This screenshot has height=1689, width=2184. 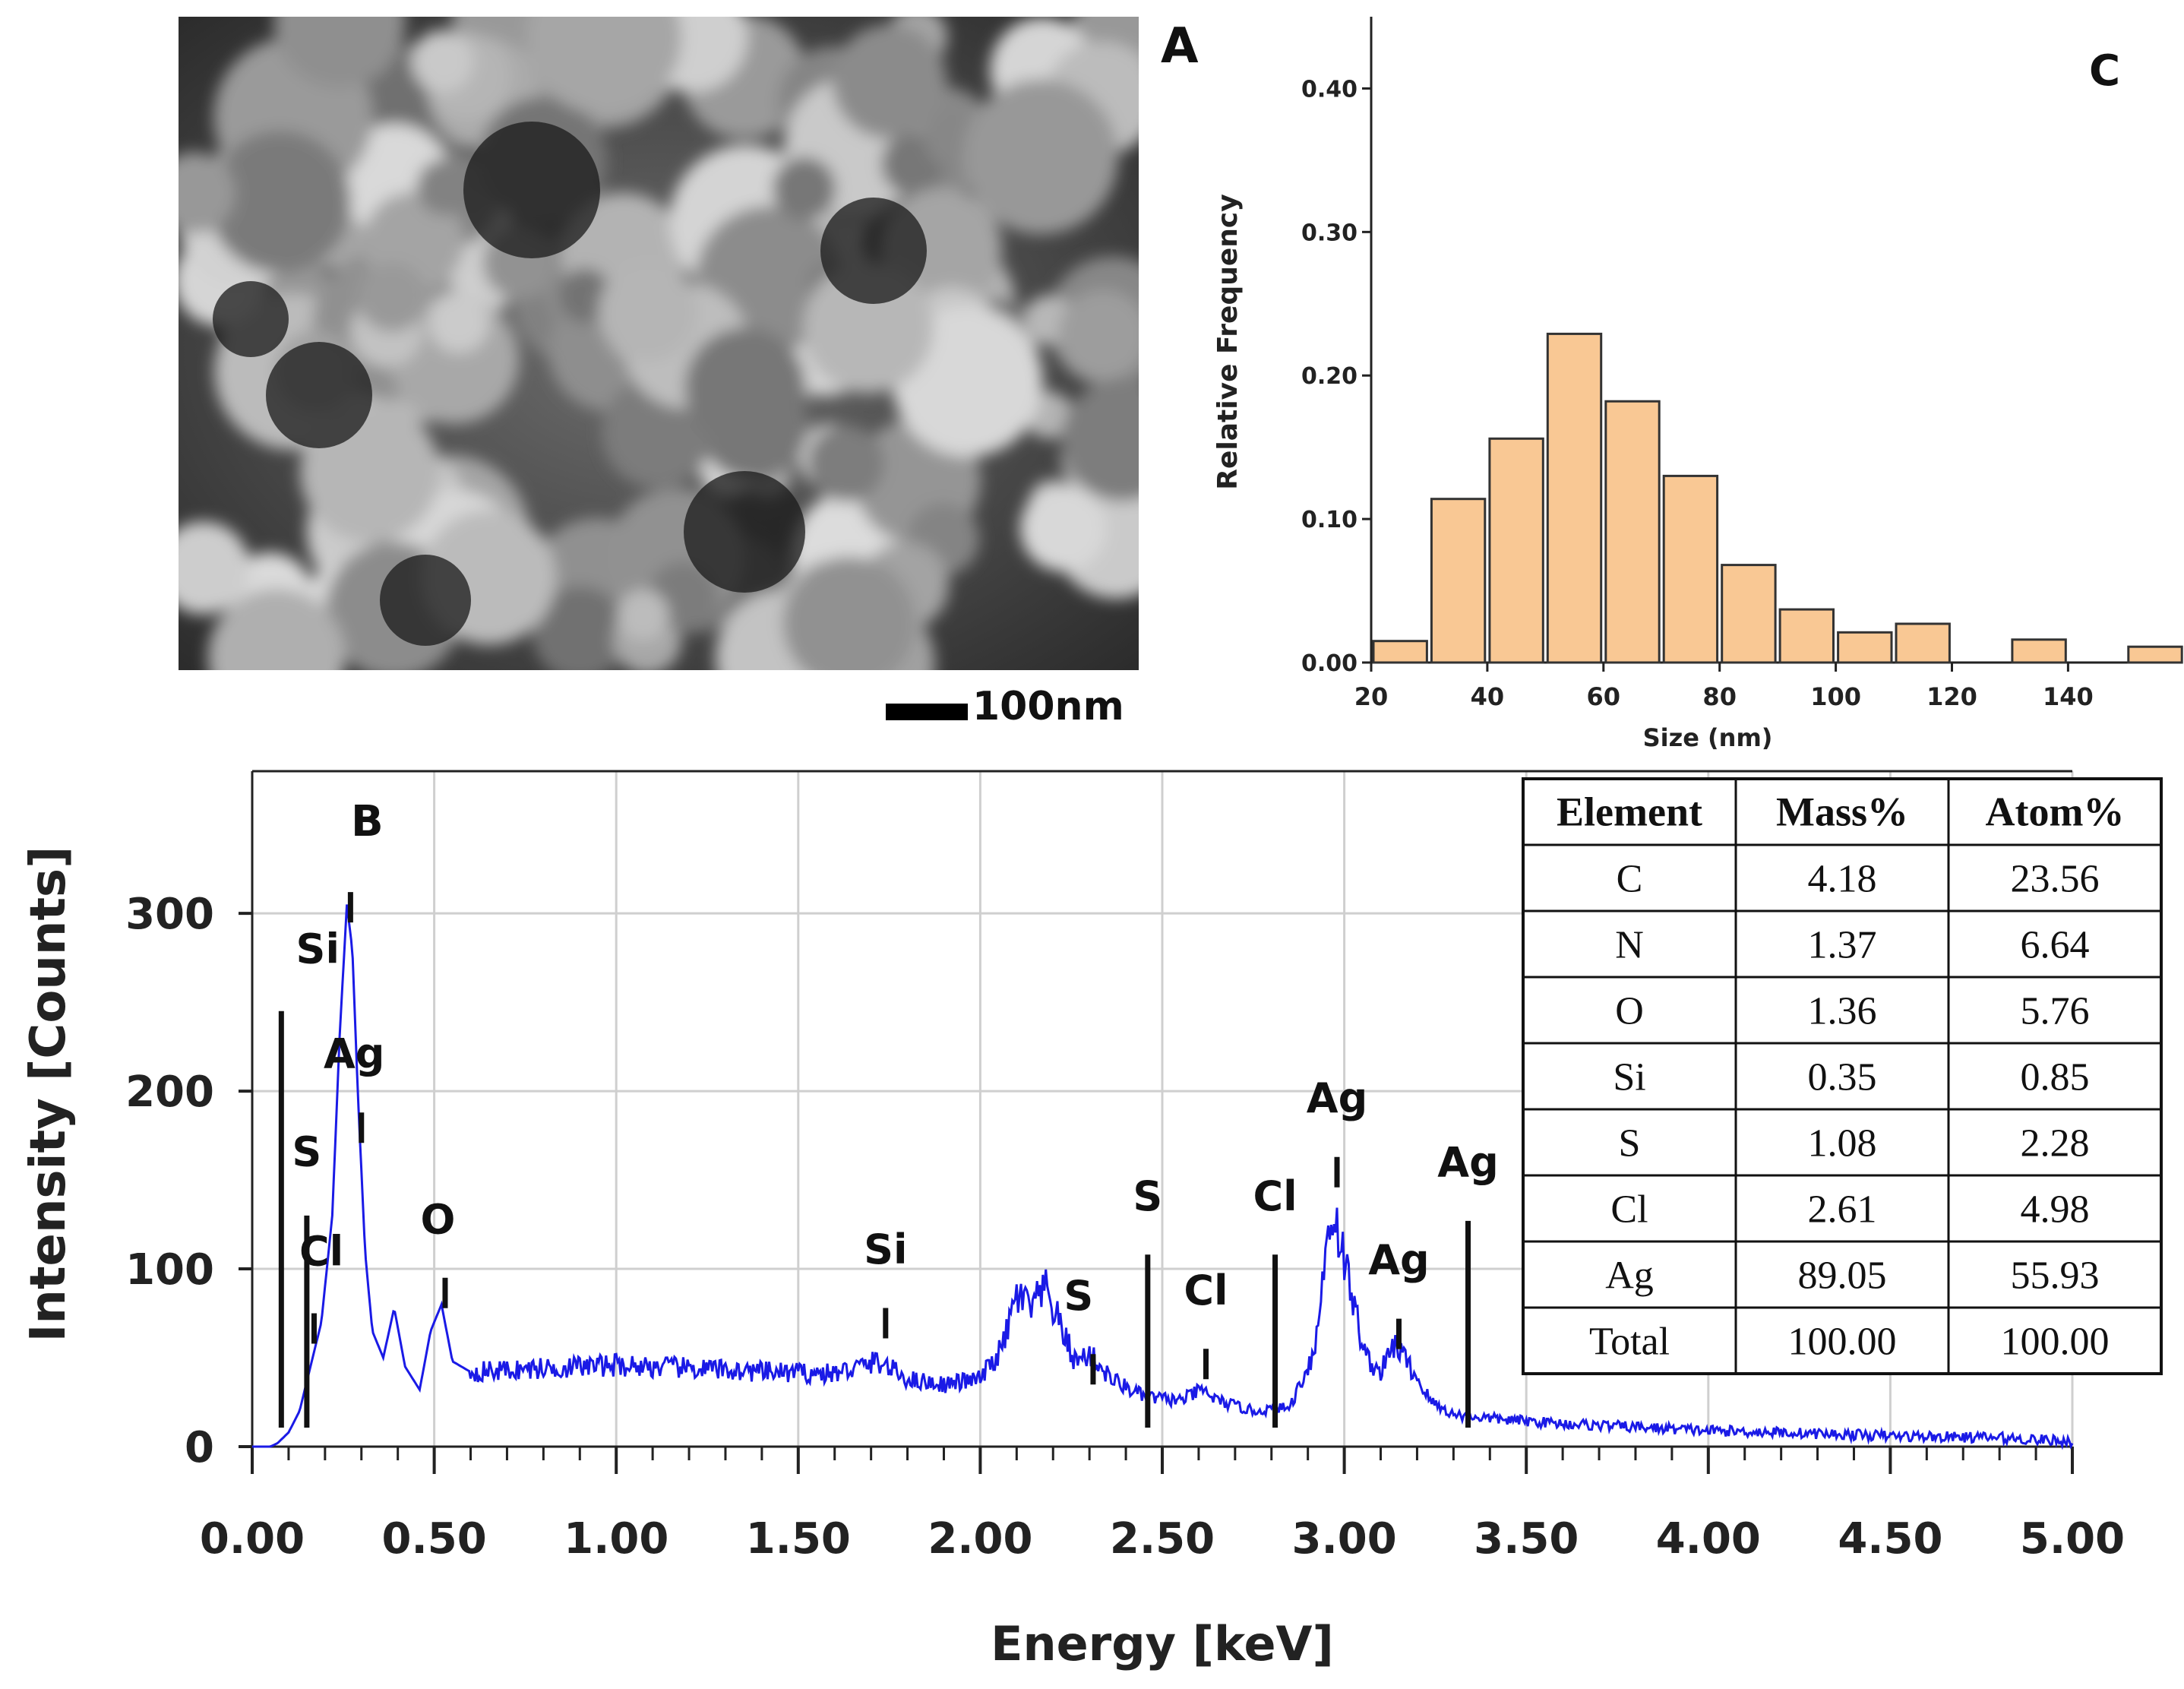 I want to click on table-cell: Cl, so click(x=1629, y=1210).